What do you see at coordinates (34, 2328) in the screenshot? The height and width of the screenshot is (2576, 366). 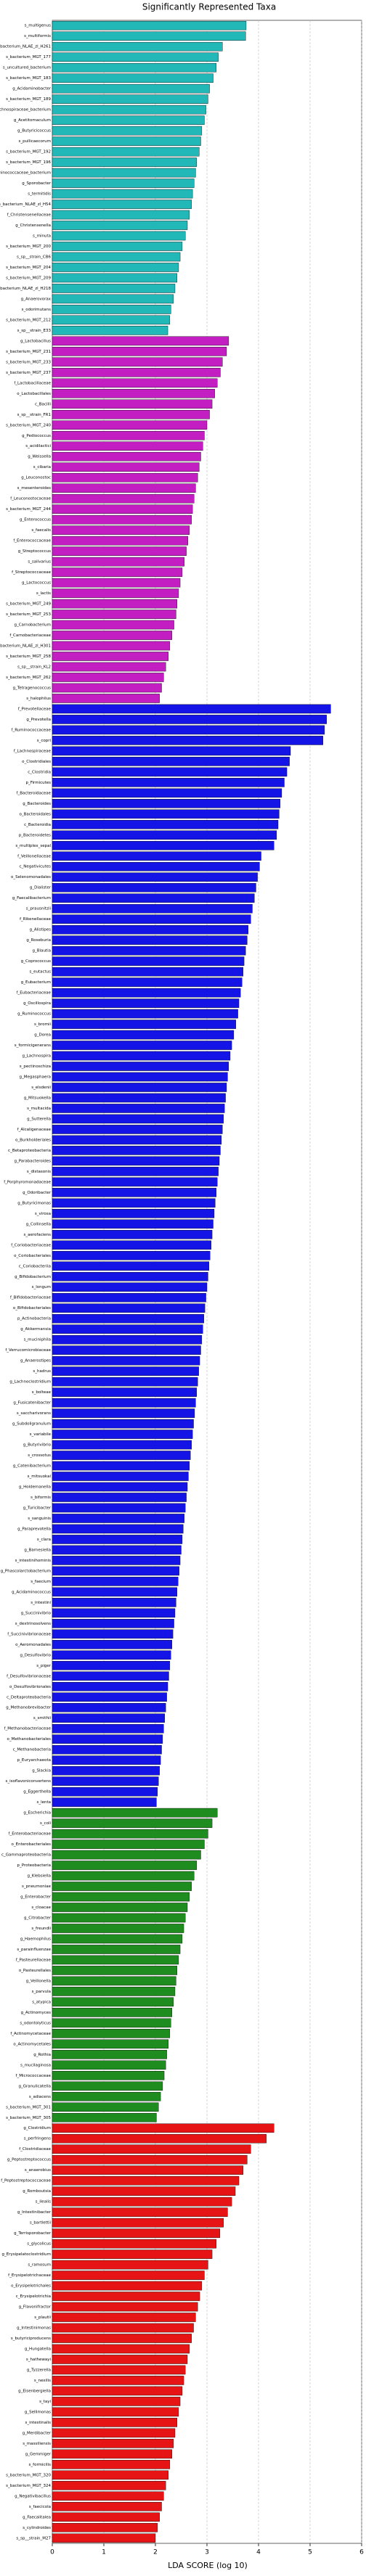 I see `category-label: g_Intestinimonas` at bounding box center [34, 2328].